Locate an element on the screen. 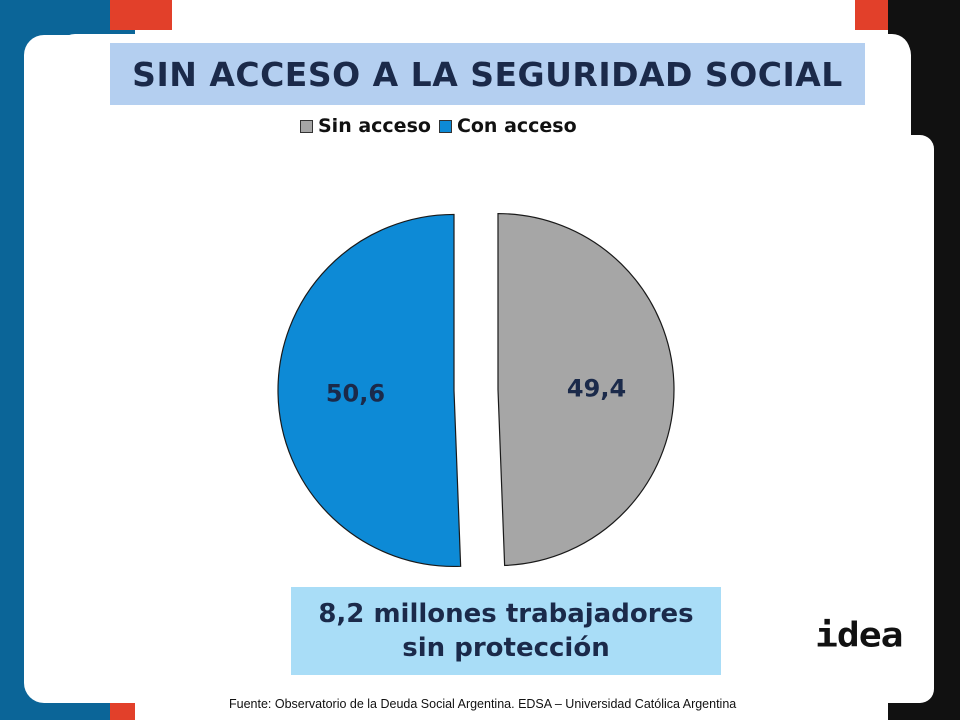 This screenshot has width=960, height=720. legend-entry-con-acceso: Con acceso is located at coordinates (507, 126).